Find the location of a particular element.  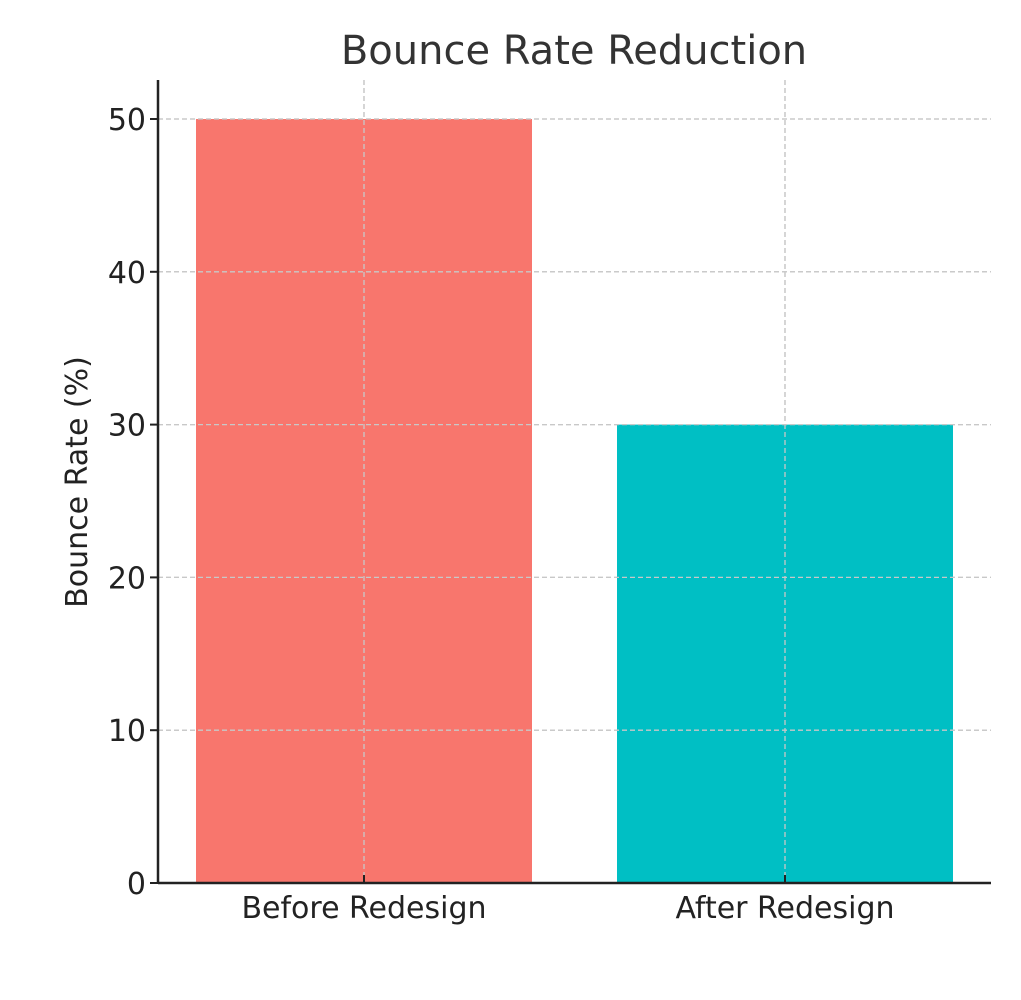

x-tick-label: After Redesign is located at coordinates (784, 908).